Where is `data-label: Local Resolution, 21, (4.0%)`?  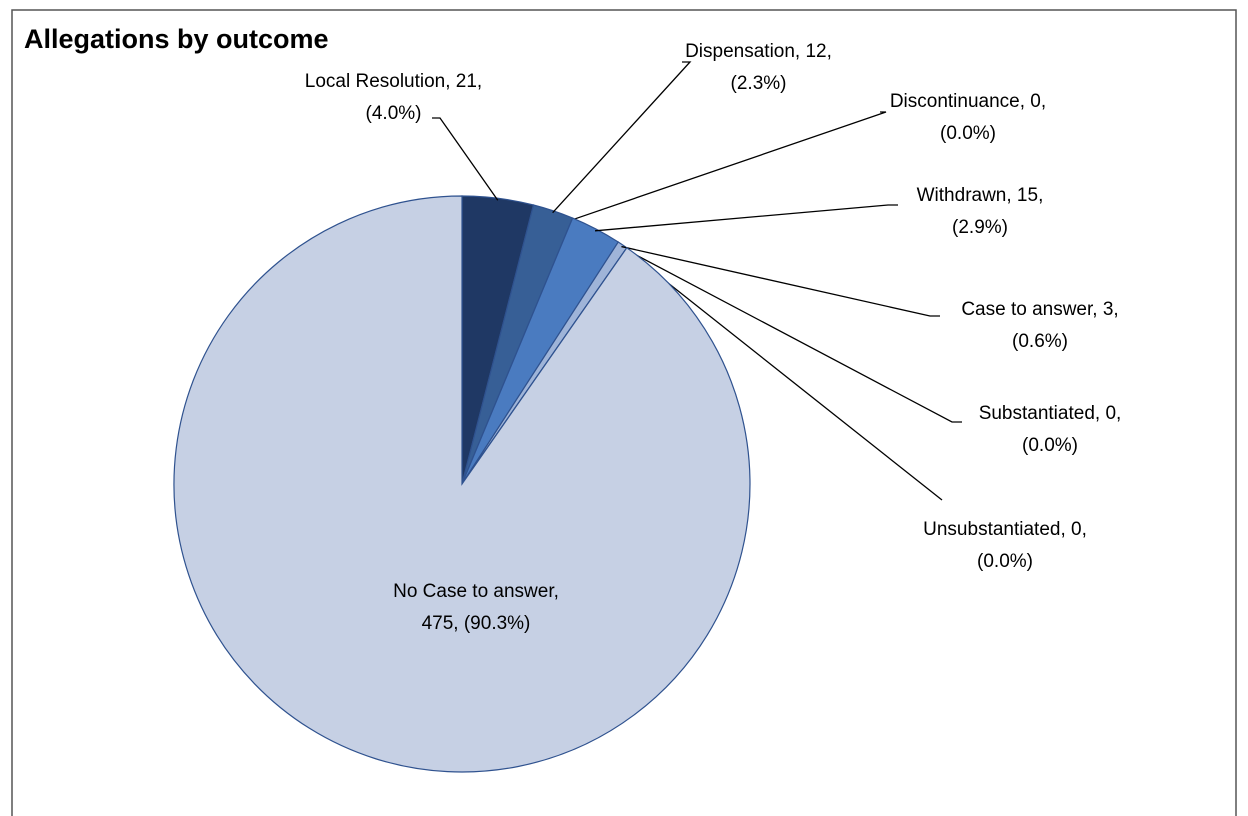 data-label: Local Resolution, 21, (4.0%) is located at coordinates (393, 97).